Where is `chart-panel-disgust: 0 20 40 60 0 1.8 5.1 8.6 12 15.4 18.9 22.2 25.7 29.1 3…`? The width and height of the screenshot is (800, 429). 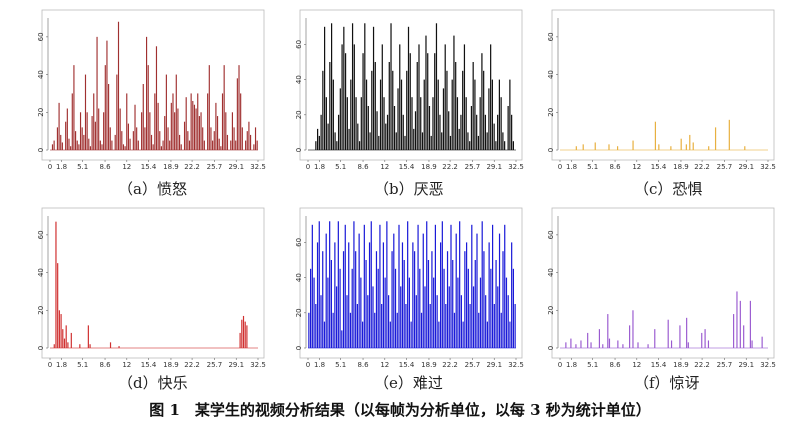 chart-panel-disgust: 0 20 40 60 0 1.8 5.1 8.6 12 15.4 18.9 22.2 25.7 29.1 3… is located at coordinates (407, 90).